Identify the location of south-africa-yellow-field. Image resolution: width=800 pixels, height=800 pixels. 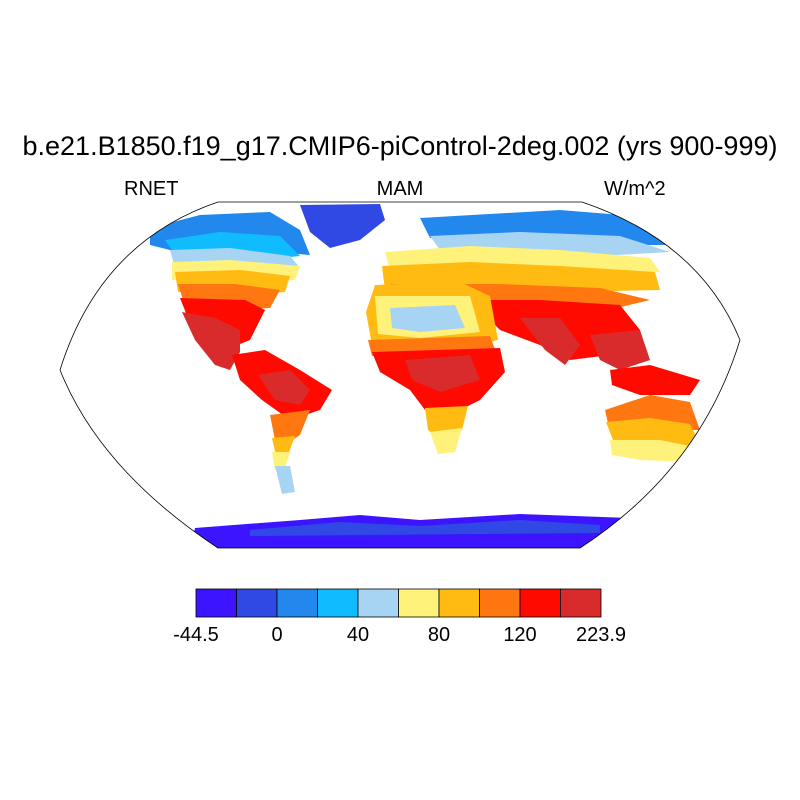
(446, 441).